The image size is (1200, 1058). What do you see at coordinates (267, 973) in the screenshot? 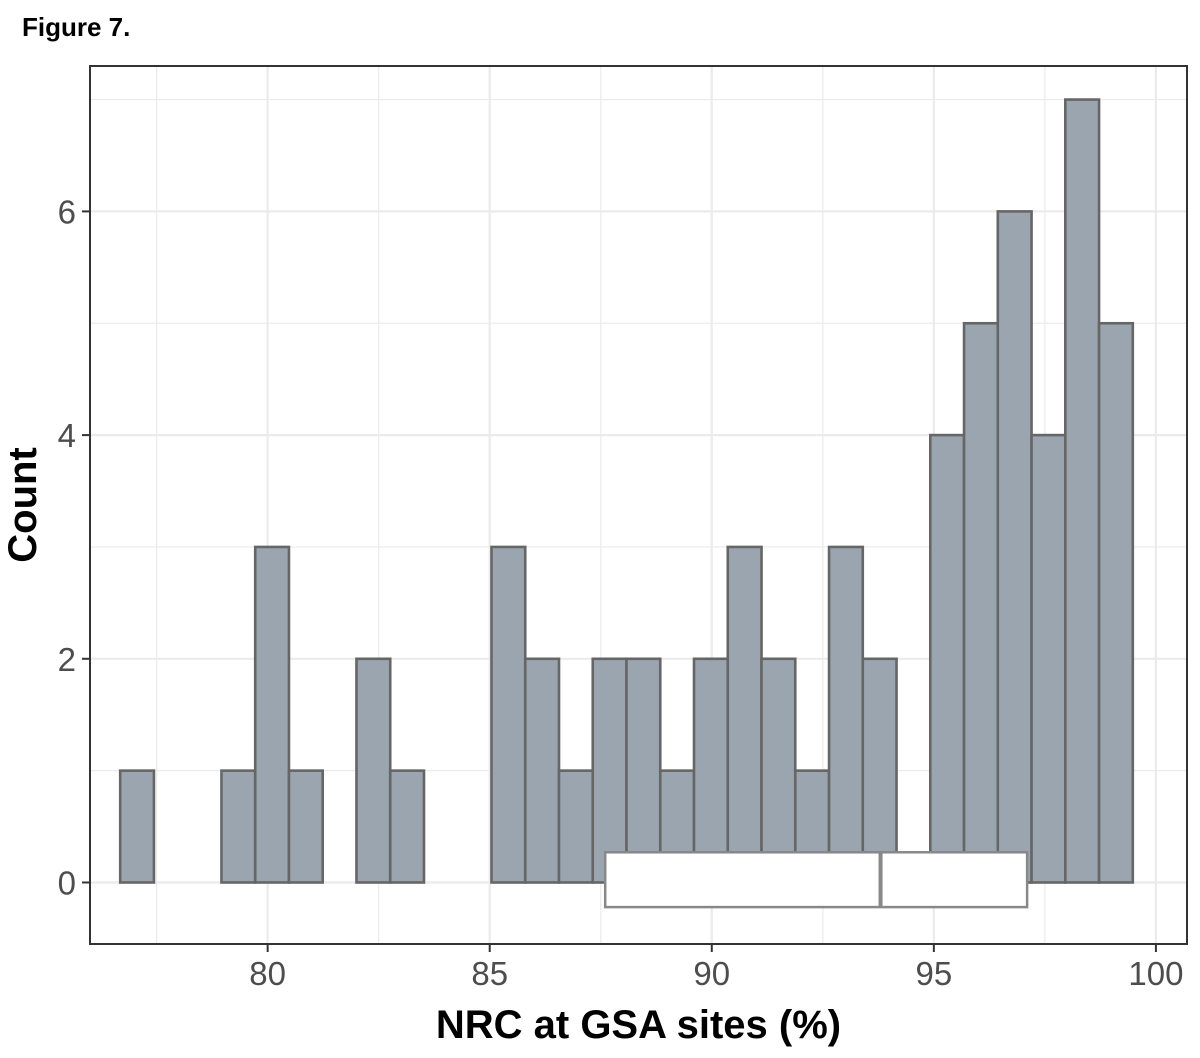
I see `x-tick-label: 80` at bounding box center [267, 973].